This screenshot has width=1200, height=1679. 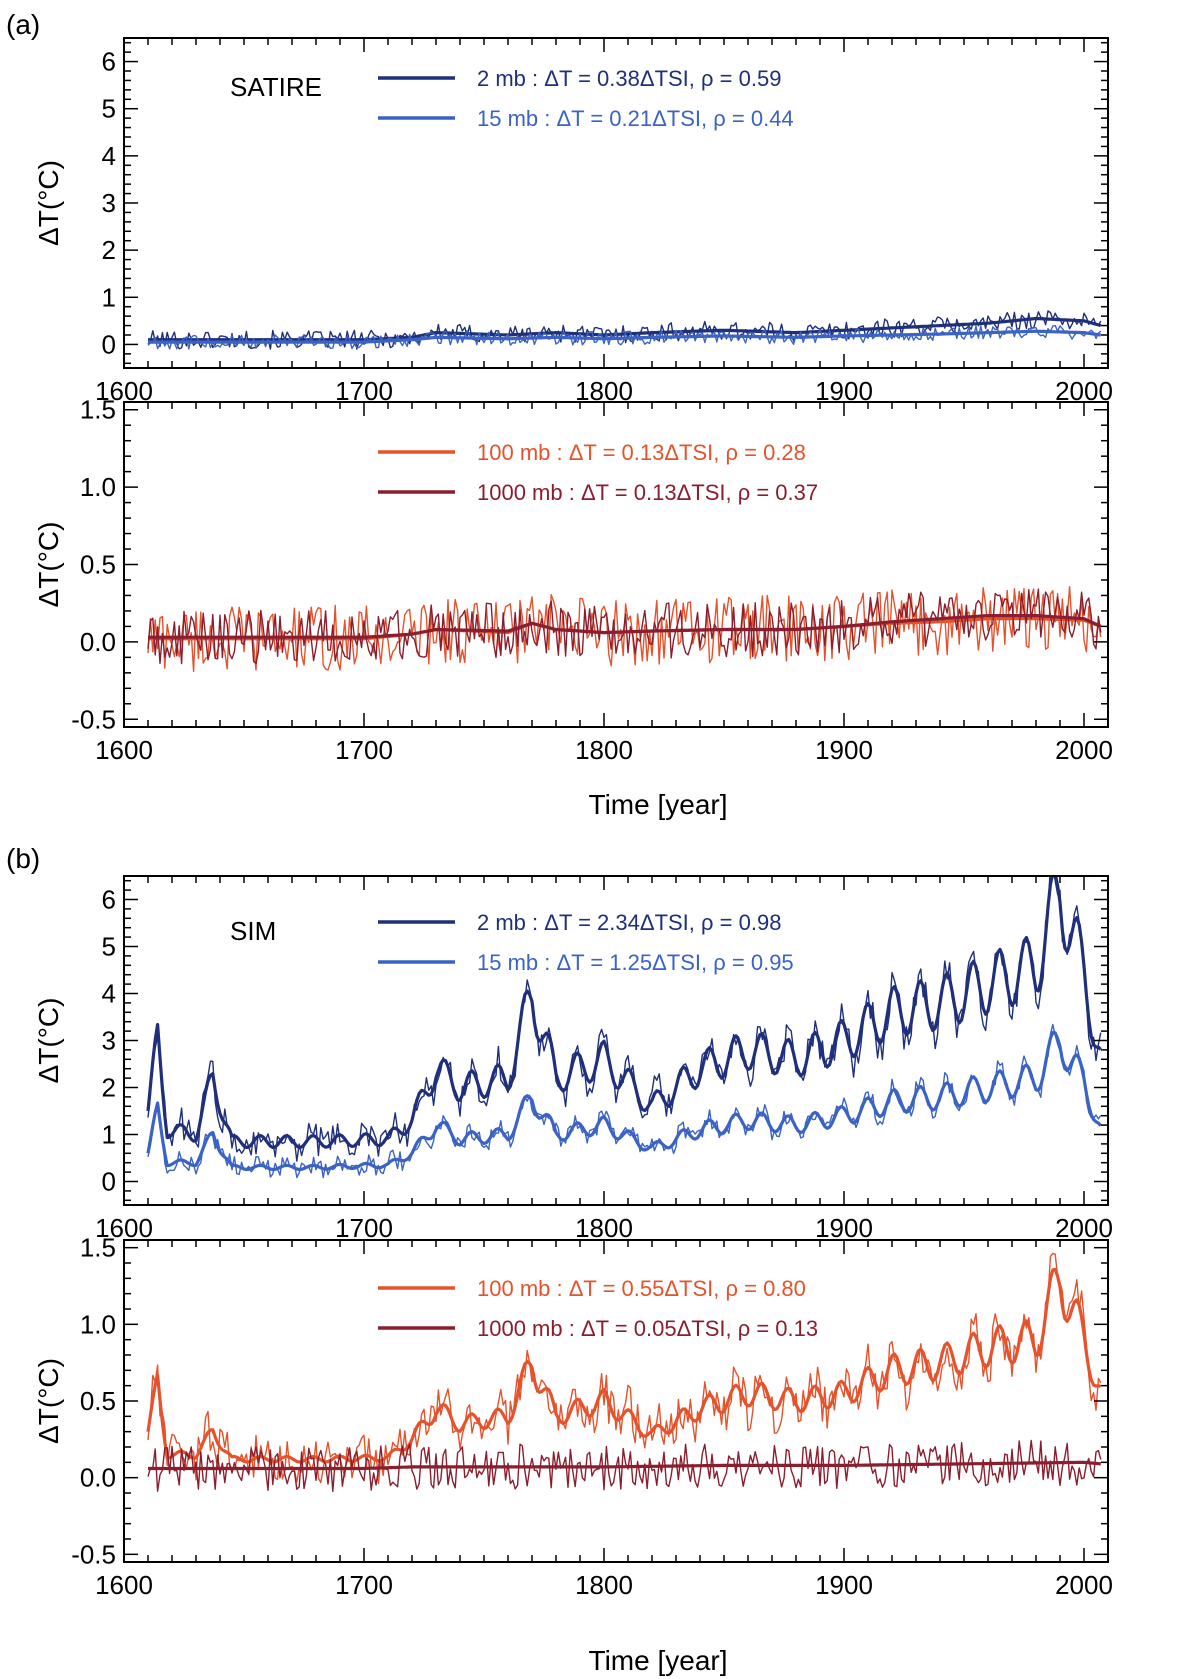 What do you see at coordinates (658, 804) in the screenshot?
I see `x-axis-title-a: Time [year]` at bounding box center [658, 804].